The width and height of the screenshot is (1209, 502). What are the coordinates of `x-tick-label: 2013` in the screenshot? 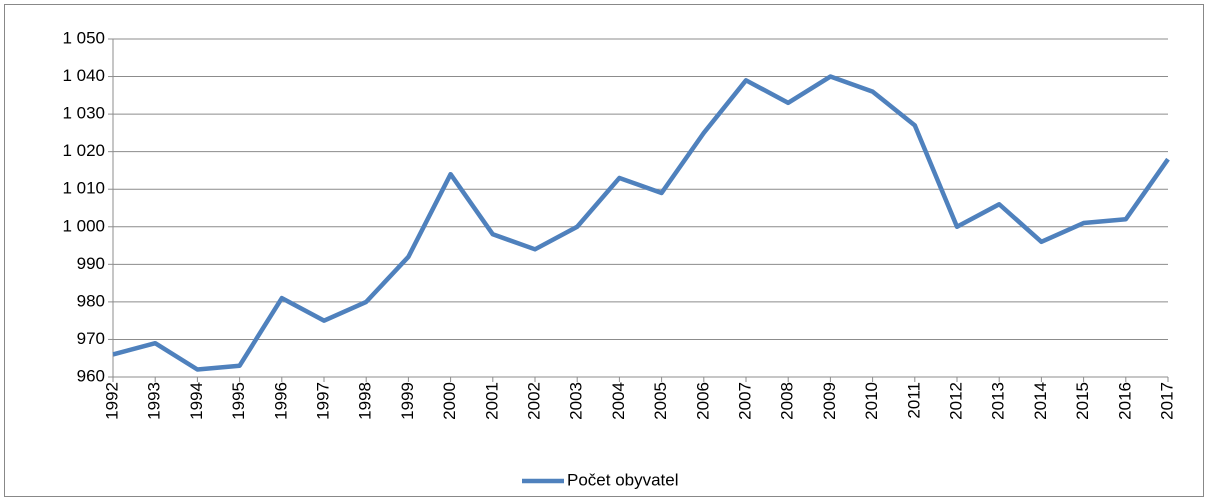 It's located at (998, 401).